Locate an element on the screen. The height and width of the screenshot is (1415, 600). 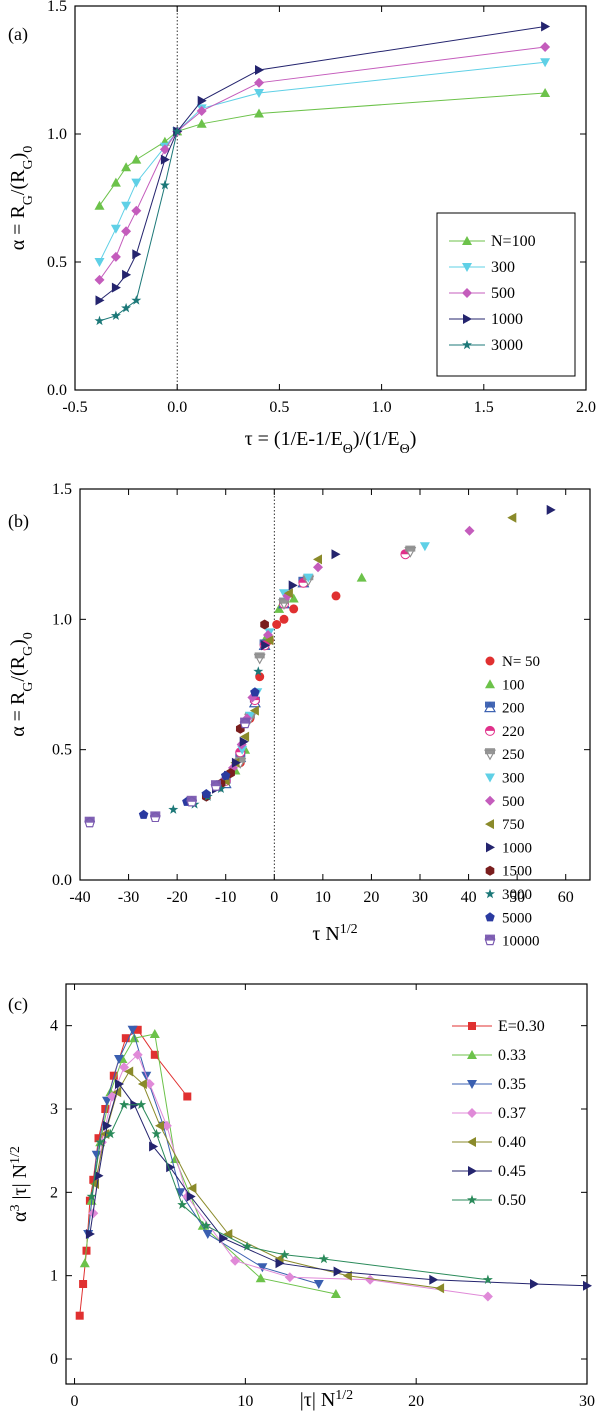
legend-label: 220 is located at coordinates (513, 732).